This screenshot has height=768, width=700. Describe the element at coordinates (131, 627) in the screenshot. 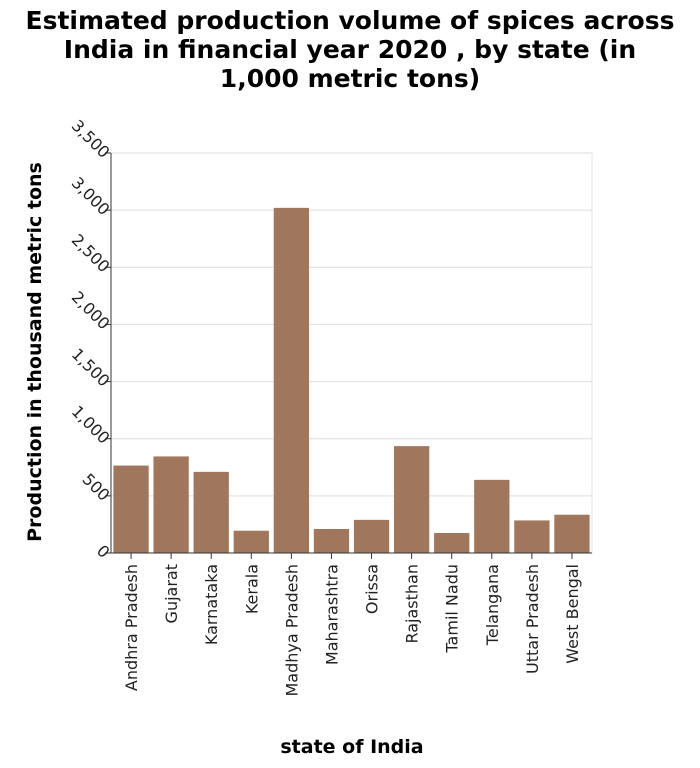

I see `x-tick-label: Andhra Pradesh` at that location.